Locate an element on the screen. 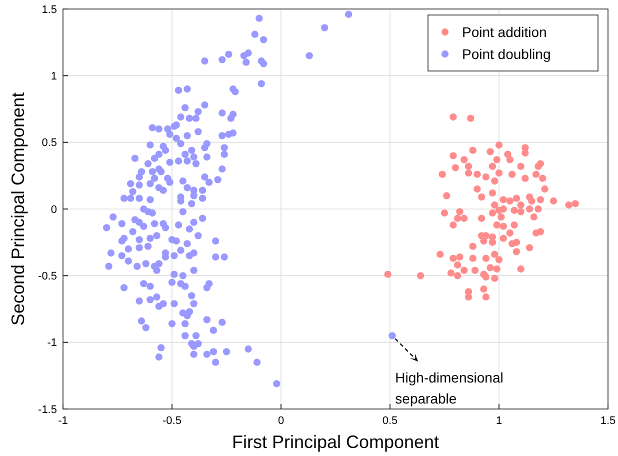  x-tick-label: 0.5 is located at coordinates (390, 421).